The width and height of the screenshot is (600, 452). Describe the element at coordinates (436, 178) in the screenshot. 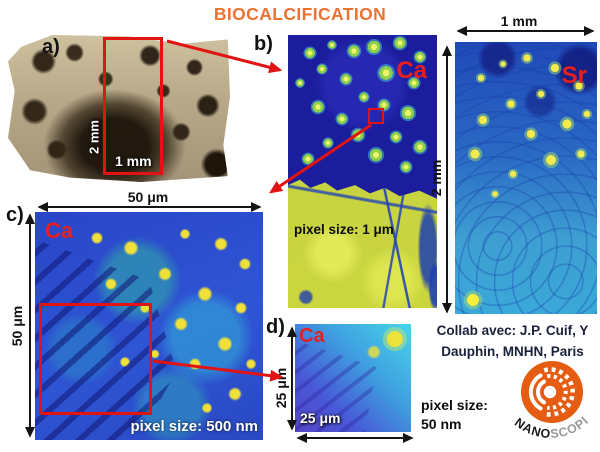

I see `panel-sr-left-scale: 2 mm` at that location.